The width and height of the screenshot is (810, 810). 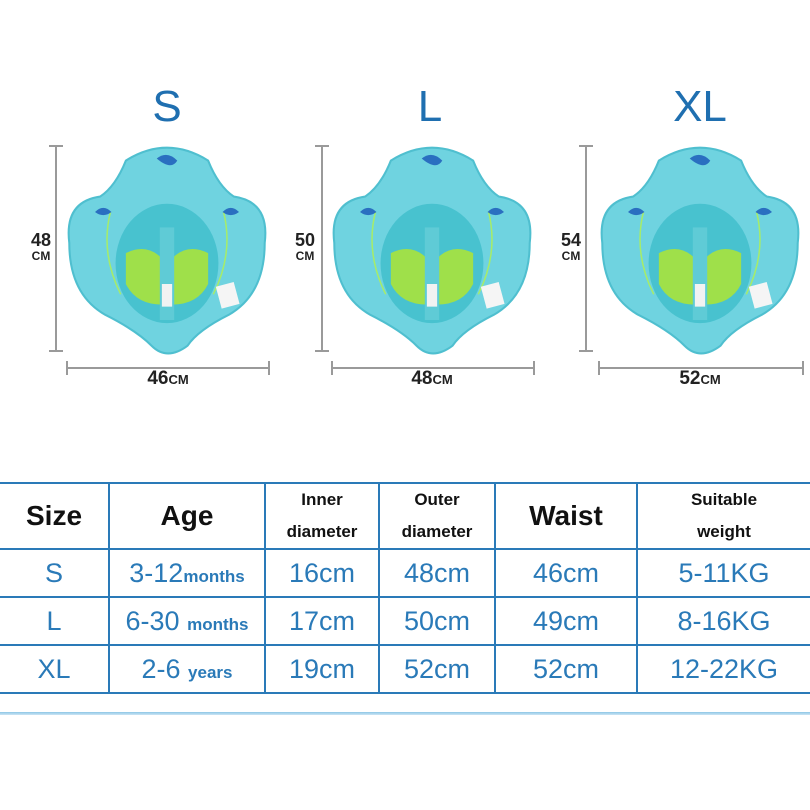 What do you see at coordinates (723, 573) in the screenshot?
I see `cell-weight: 5-11KG` at bounding box center [723, 573].